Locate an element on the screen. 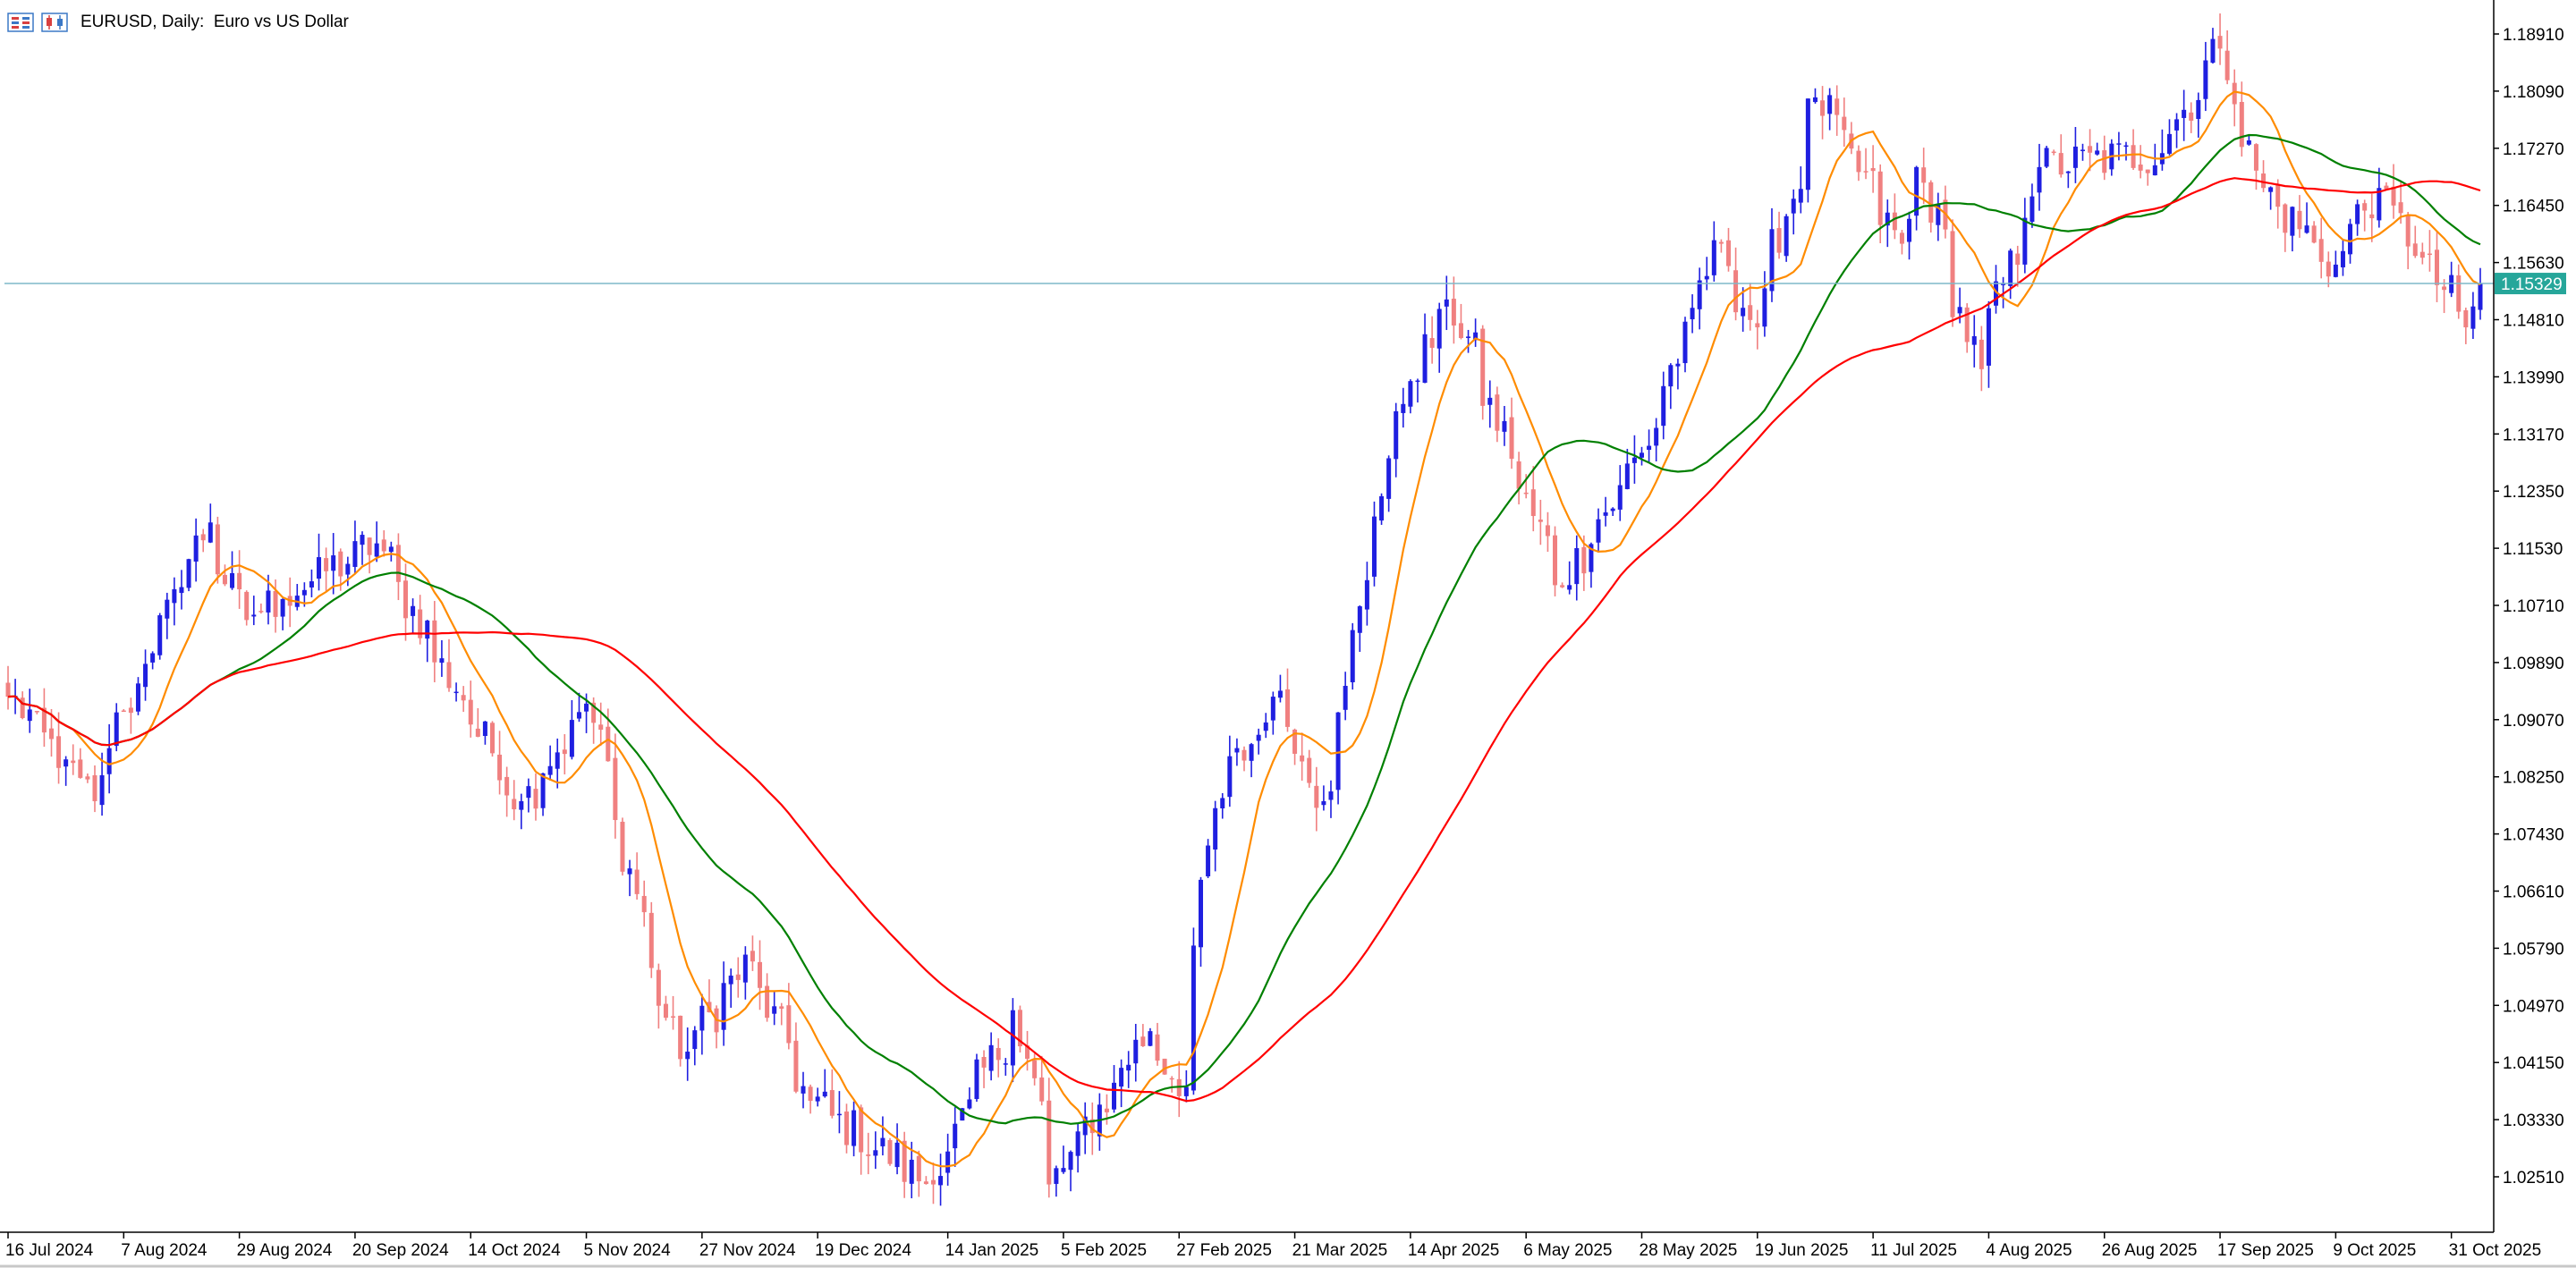  time-tick-label: 27 Feb 2025 is located at coordinates (1224, 1250).